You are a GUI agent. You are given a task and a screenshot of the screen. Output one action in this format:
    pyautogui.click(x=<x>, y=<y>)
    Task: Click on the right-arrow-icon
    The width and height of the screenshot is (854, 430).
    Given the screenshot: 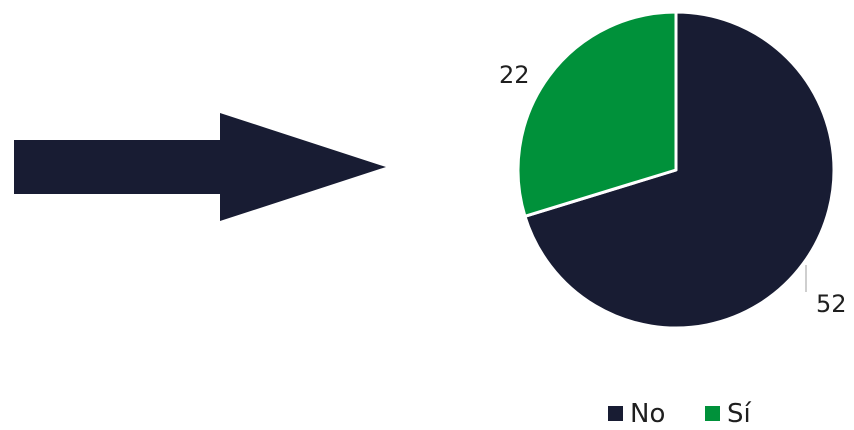 What is the action you would take?
    pyautogui.click(x=200, y=167)
    